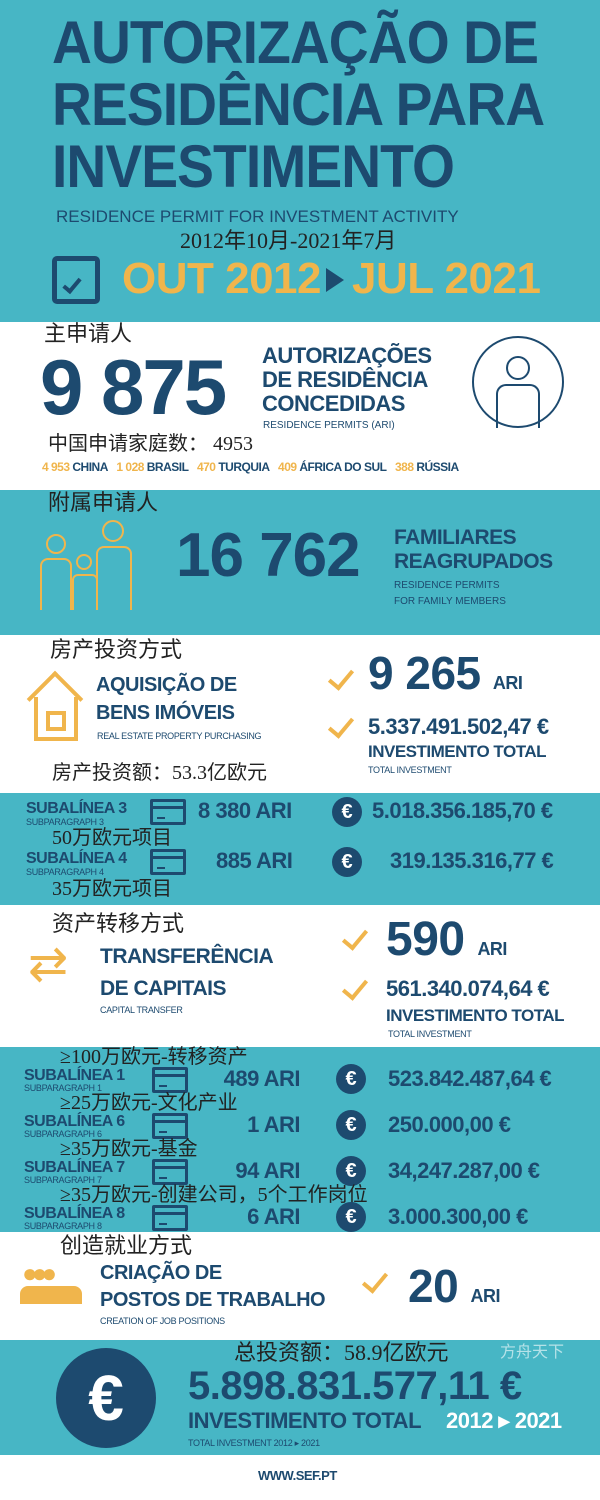  What do you see at coordinates (345, 379) in the screenshot?
I see `title-line: DE RESIDÊNCIA` at bounding box center [345, 379].